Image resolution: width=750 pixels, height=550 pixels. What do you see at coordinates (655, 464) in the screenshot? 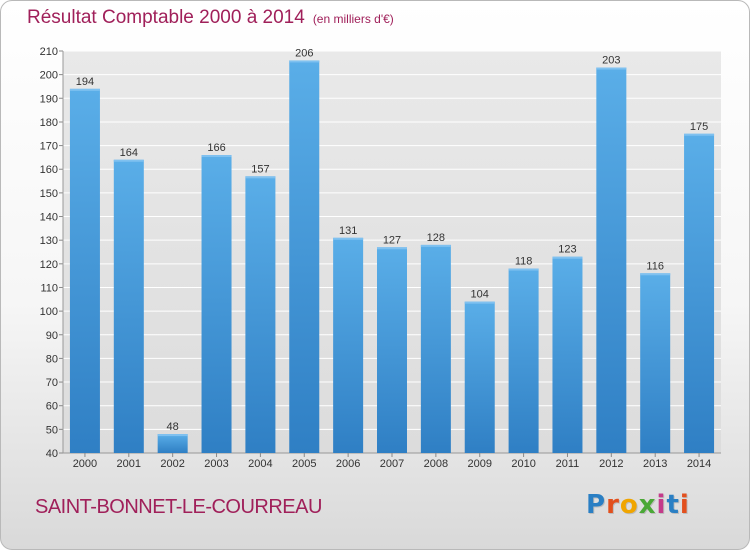
I see `x-tick-label: 2013` at bounding box center [655, 464].